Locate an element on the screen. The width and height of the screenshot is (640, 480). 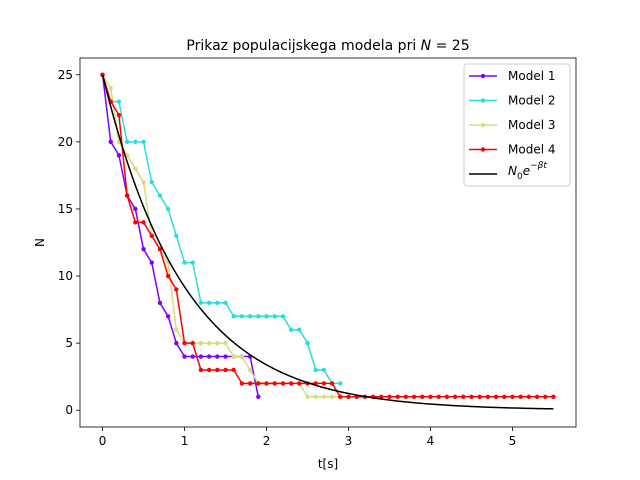
legend-item: Model 3 is located at coordinates (512, 125).